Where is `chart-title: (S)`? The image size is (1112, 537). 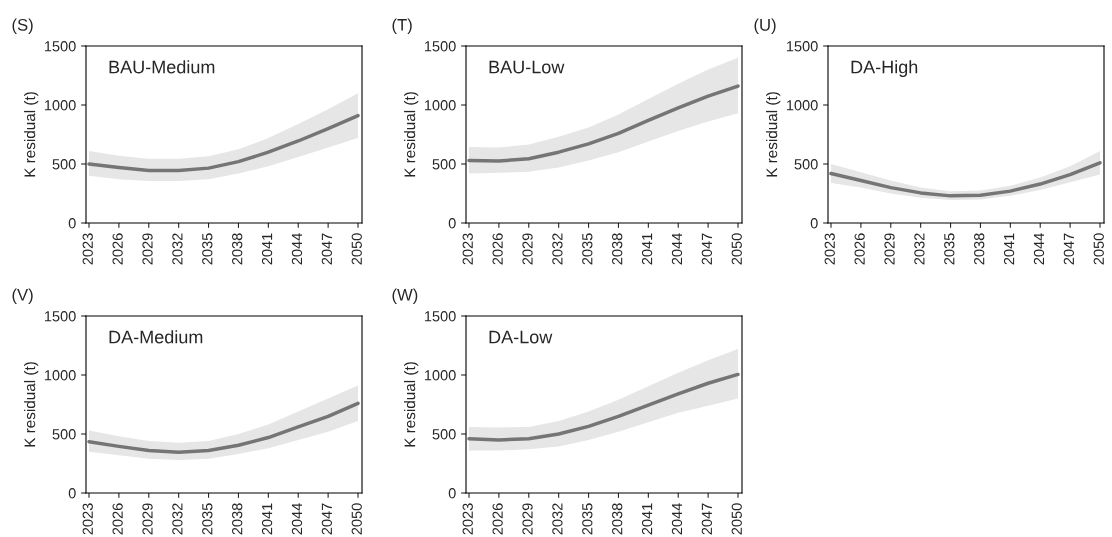 chart-title: (S) is located at coordinates (22, 26).